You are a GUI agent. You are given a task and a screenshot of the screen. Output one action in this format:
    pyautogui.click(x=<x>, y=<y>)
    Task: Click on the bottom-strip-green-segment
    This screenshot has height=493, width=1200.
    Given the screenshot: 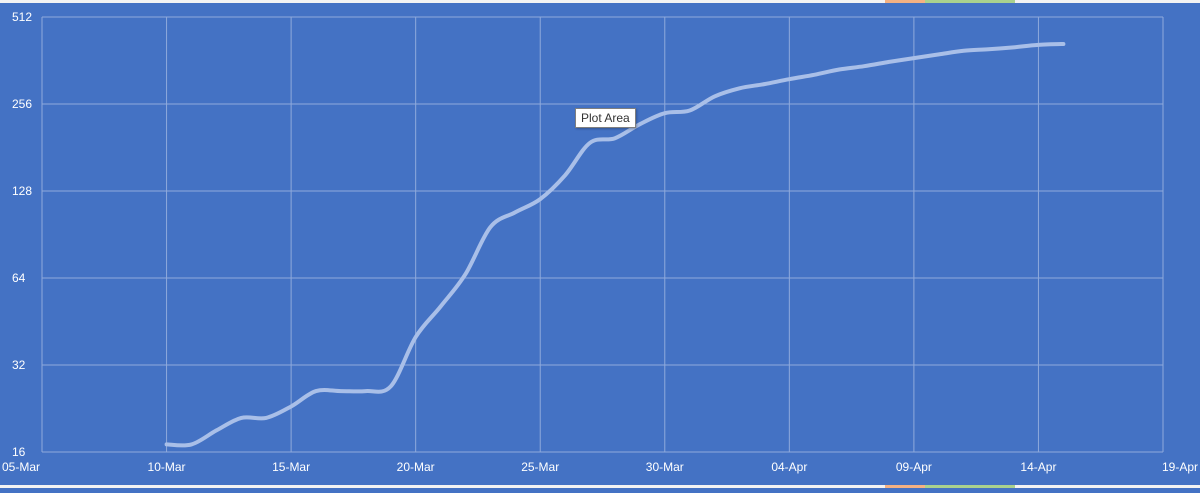 What is the action you would take?
    pyautogui.click(x=970, y=486)
    